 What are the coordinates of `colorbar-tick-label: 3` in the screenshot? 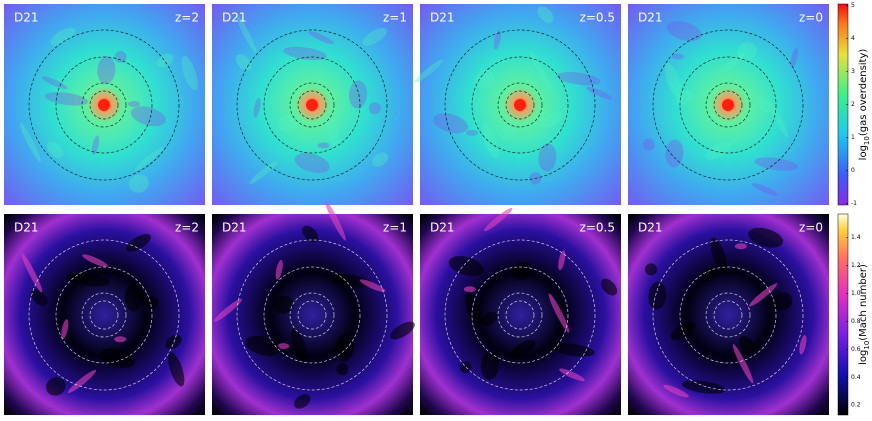 It's located at (853, 71).